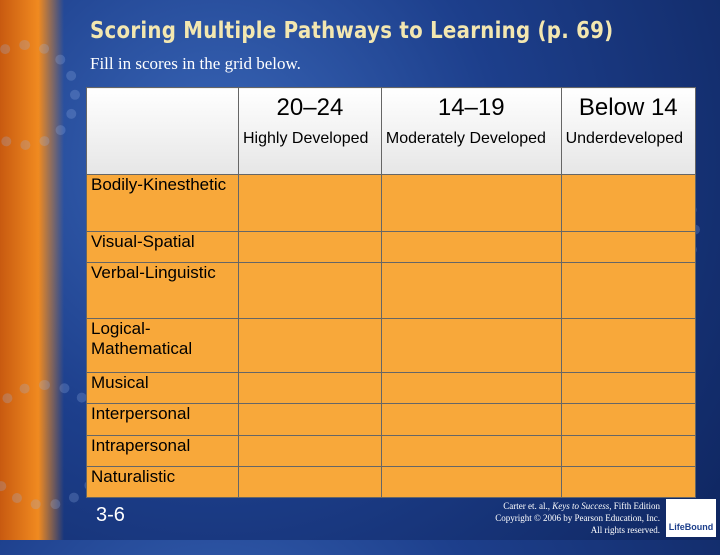  I want to click on row-label: Naturalistic, so click(162, 482).